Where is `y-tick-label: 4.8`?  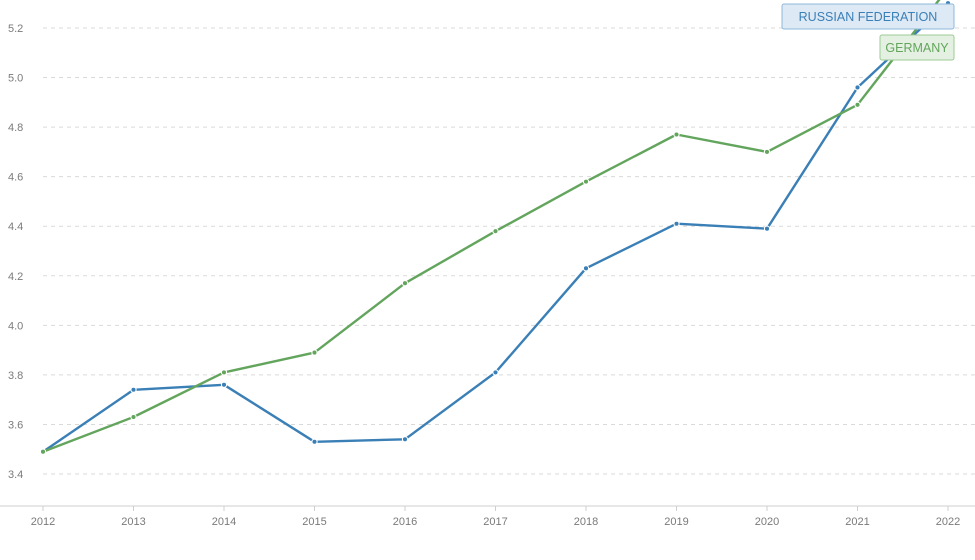 y-tick-label: 4.8 is located at coordinates (15, 128).